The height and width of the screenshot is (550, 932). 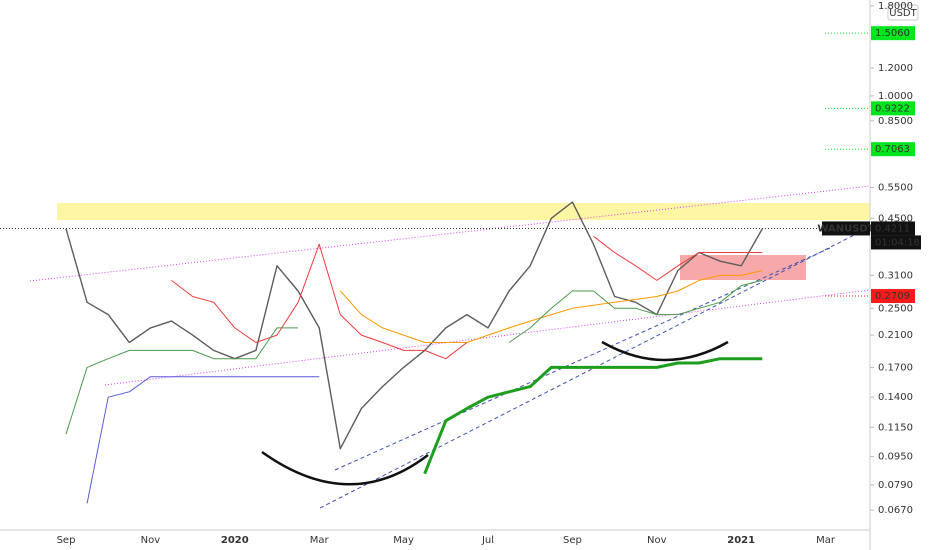 I want to click on currency-box, so click(x=903, y=12).